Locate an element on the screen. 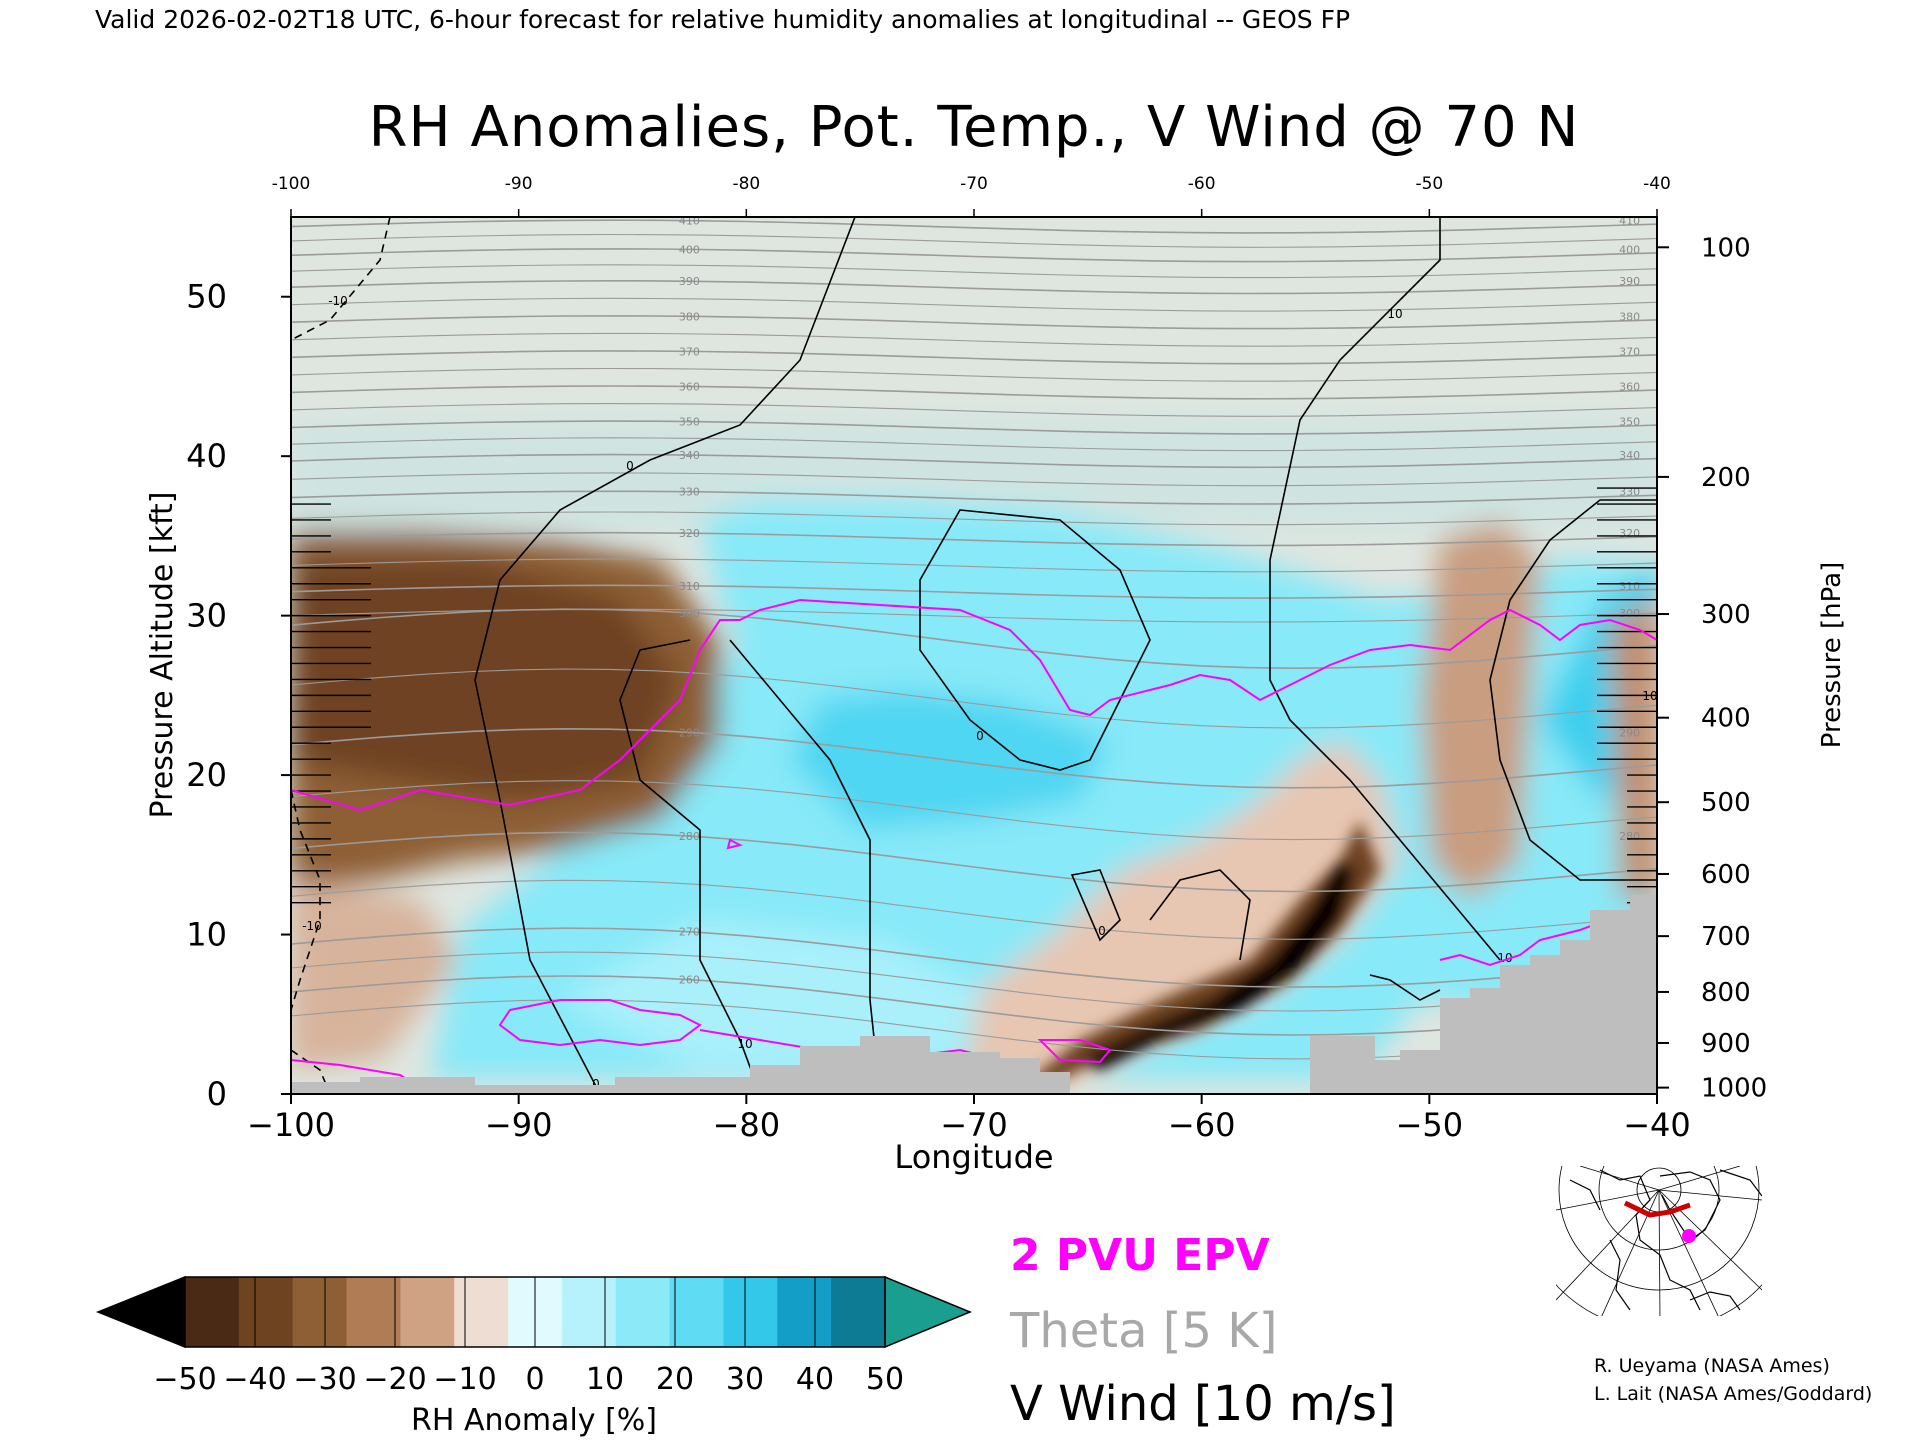 The width and height of the screenshot is (1920, 1444). top-tick-label: -50 is located at coordinates (1429, 184).